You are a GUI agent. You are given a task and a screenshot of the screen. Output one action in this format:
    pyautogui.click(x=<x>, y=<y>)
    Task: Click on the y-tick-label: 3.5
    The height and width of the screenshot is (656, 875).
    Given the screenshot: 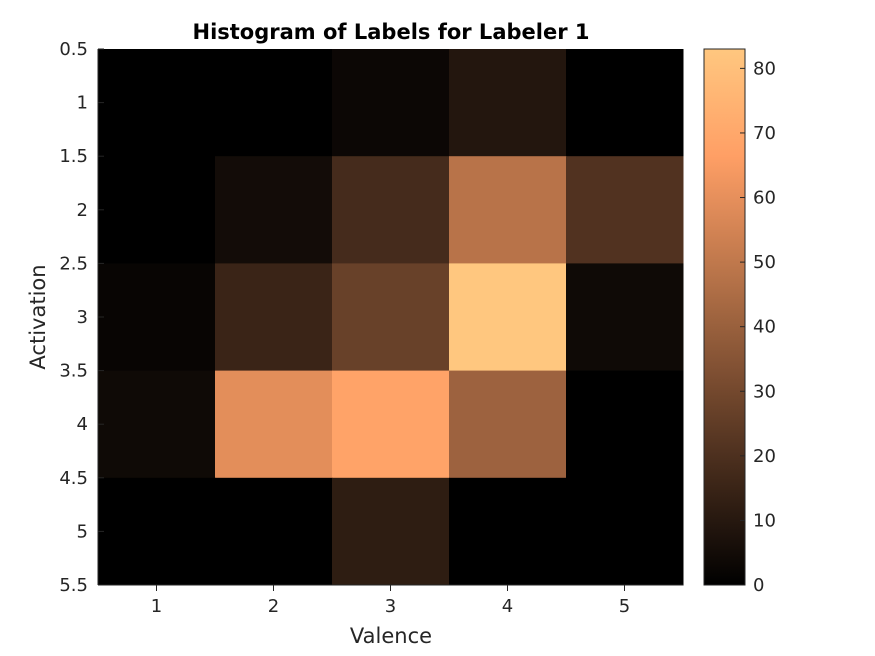 What is the action you would take?
    pyautogui.click(x=73, y=371)
    